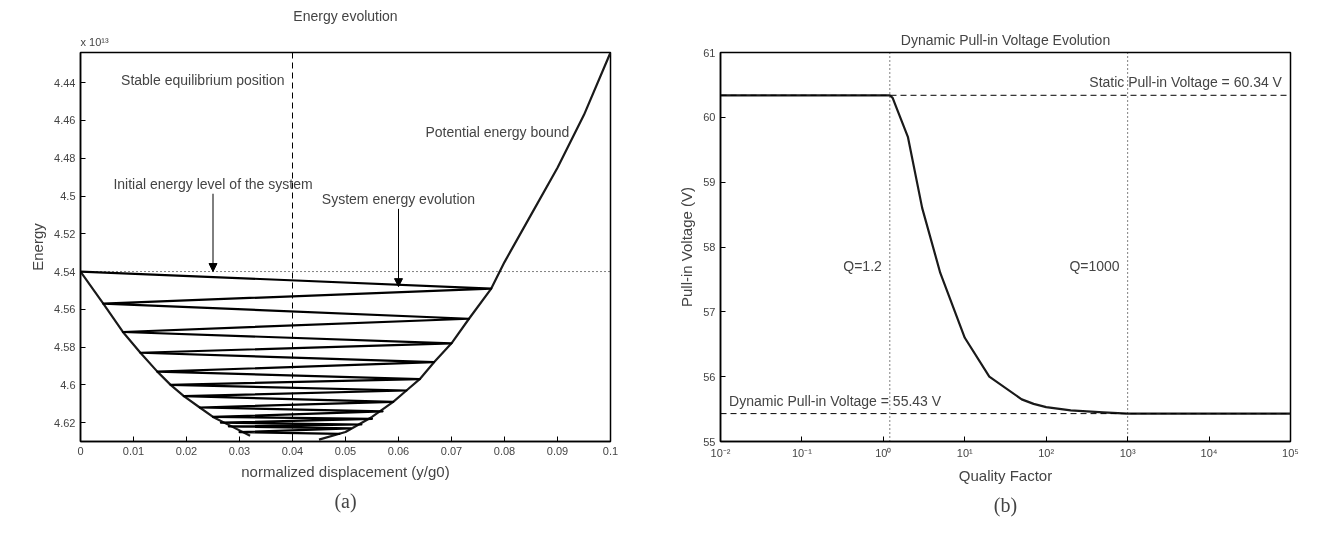 The height and width of the screenshot is (548, 1329). Describe the element at coordinates (709, 117) in the screenshot. I see `y-tick-label: 60` at that location.